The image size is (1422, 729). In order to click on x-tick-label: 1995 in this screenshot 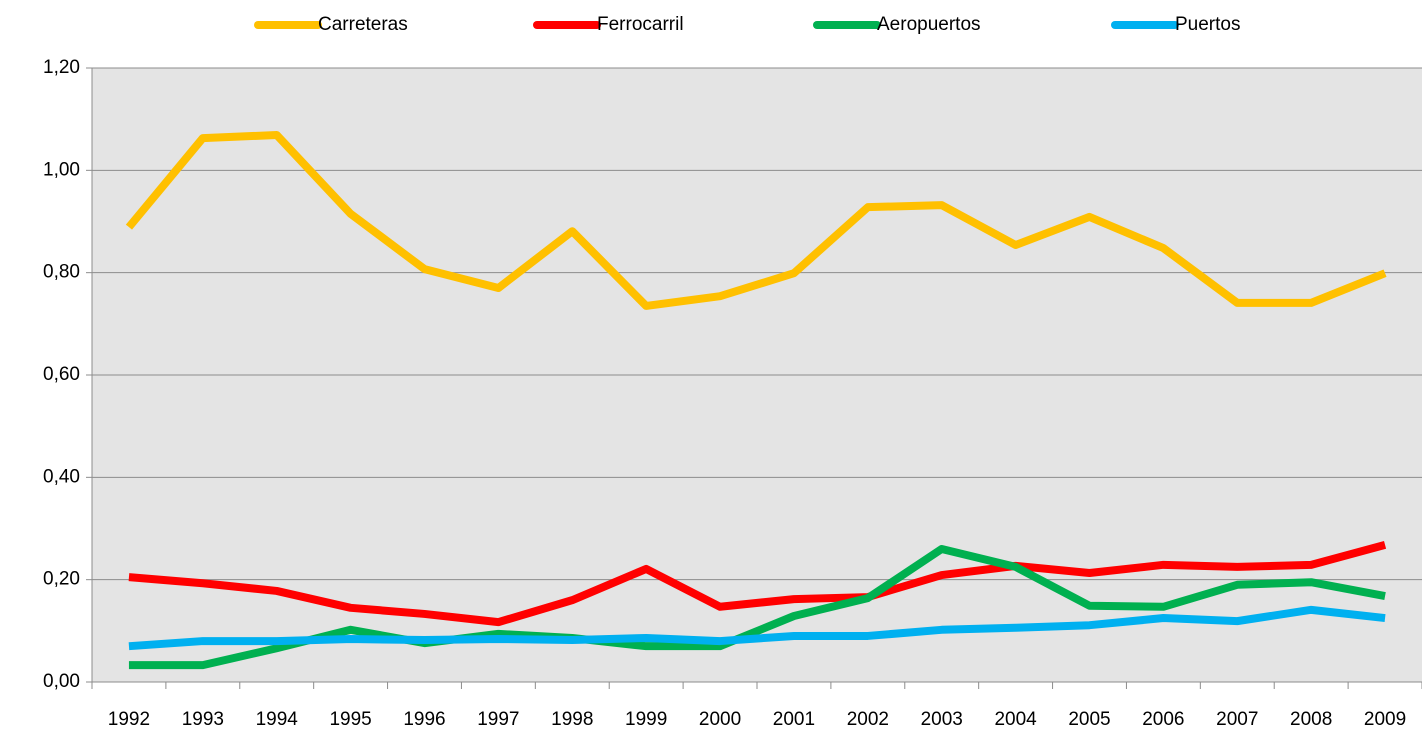, I will do `click(350, 719)`.